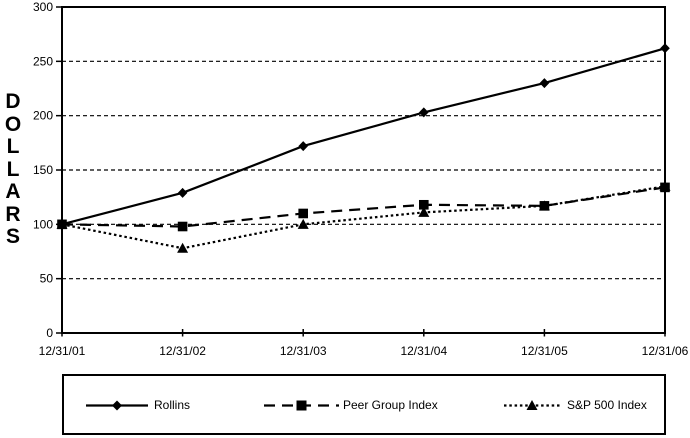 The height and width of the screenshot is (438, 690). I want to click on y-axis-title-letter: S, so click(12, 236).